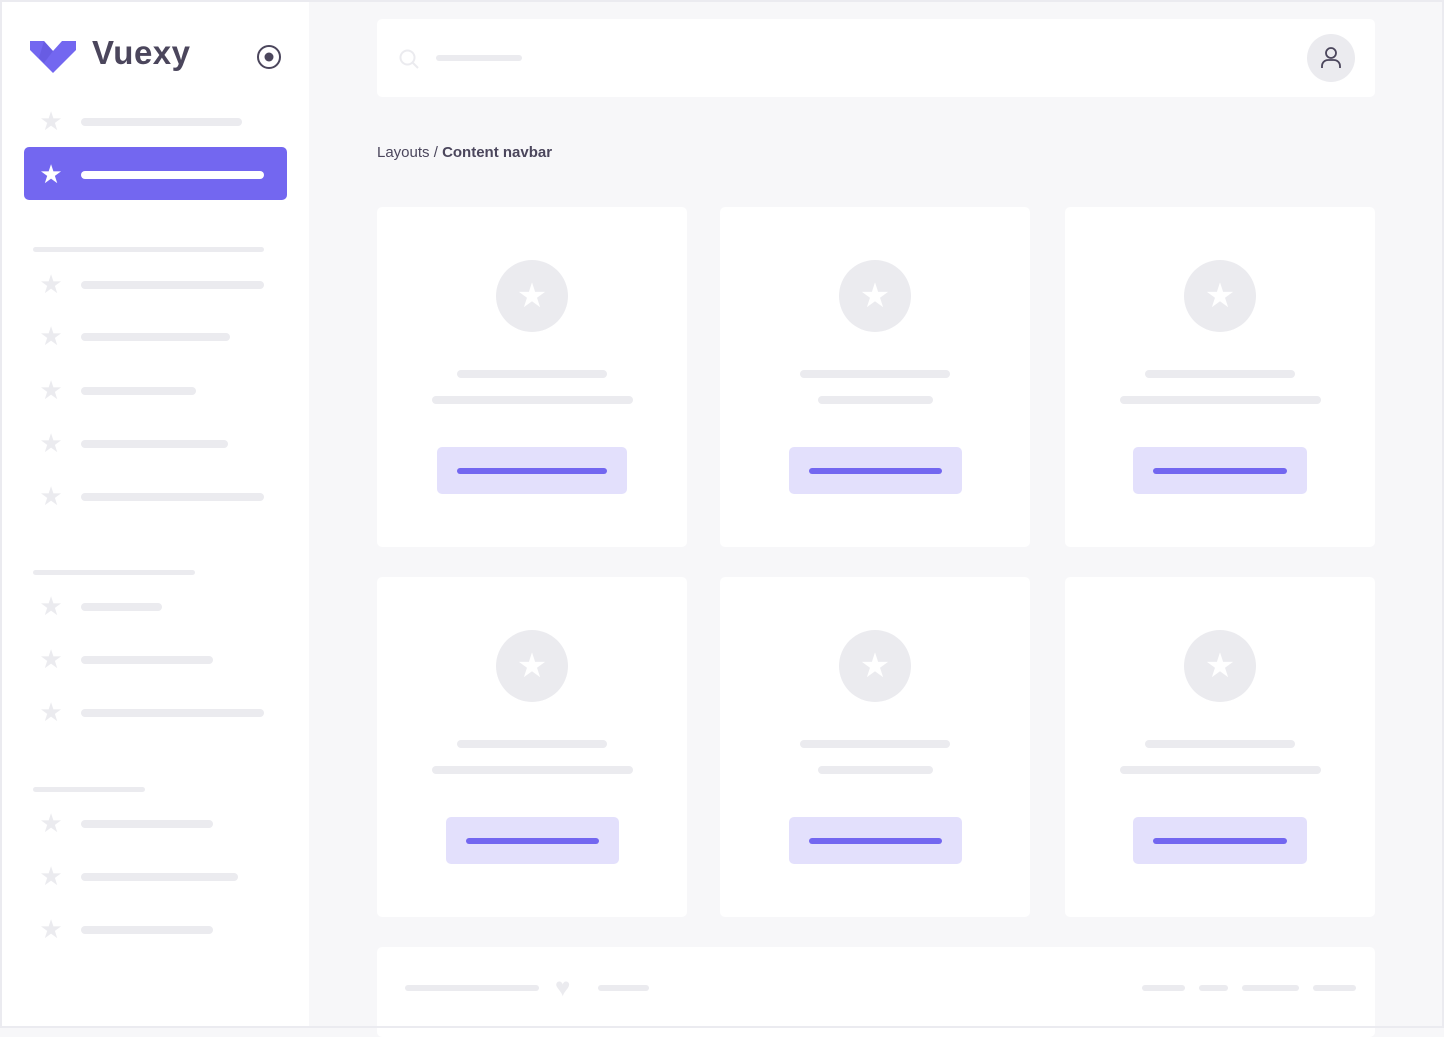 Image resolution: width=1444 pixels, height=1037 pixels. I want to click on radio-circle-icon, so click(269, 57).